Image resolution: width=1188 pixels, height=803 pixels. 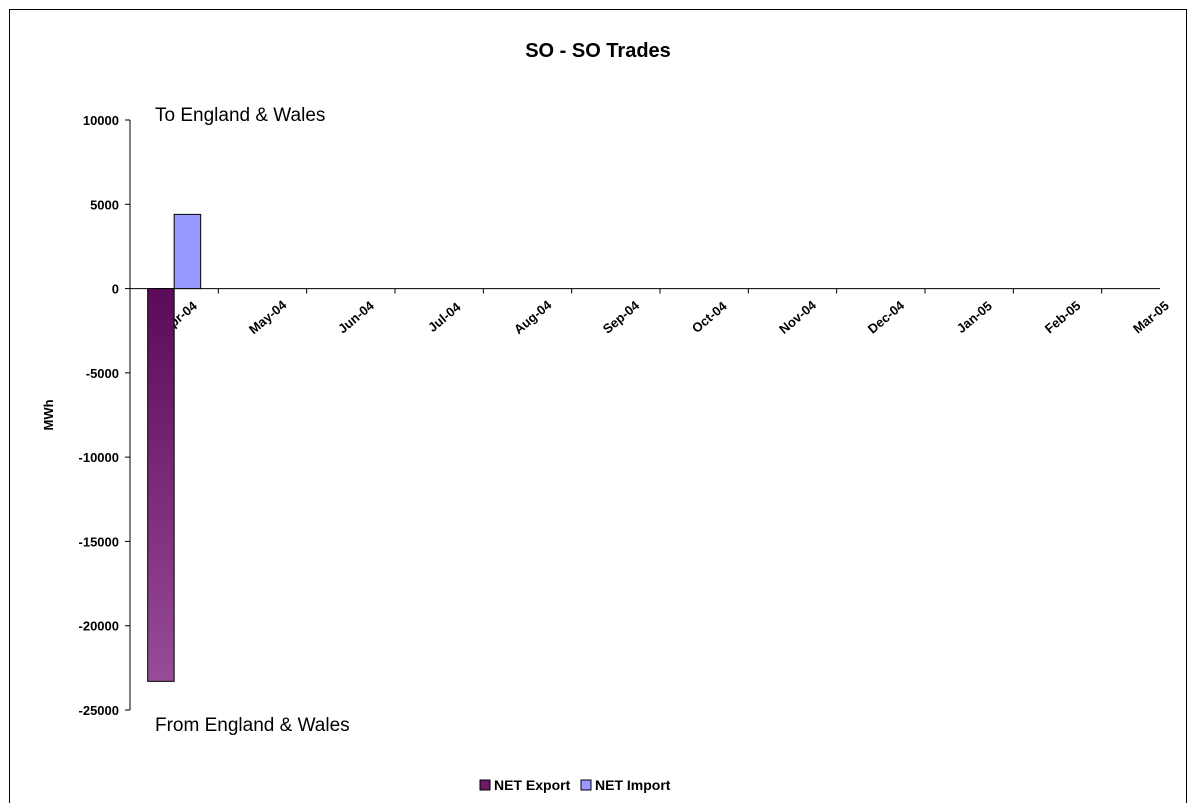 What do you see at coordinates (532, 785) in the screenshot?
I see `legend-label: NET Export` at bounding box center [532, 785].